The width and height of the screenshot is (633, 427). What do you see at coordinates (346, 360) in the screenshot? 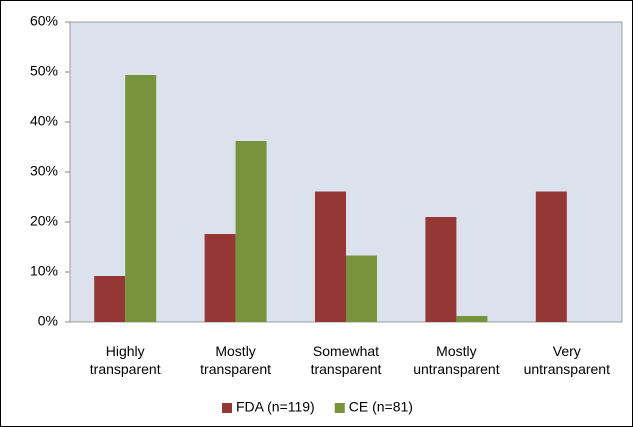
I see `x-tick-label: Somewhat transparent` at bounding box center [346, 360].